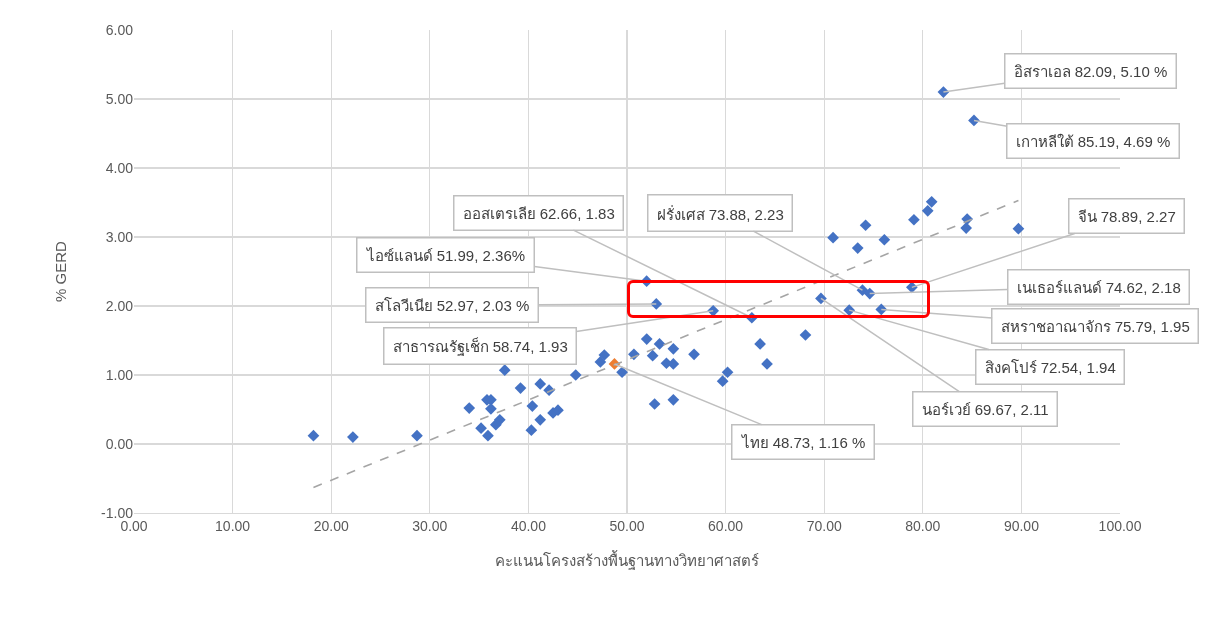 This screenshot has height=621, width=1208. I want to click on y-axis-title: % GERD, so click(61, 271).